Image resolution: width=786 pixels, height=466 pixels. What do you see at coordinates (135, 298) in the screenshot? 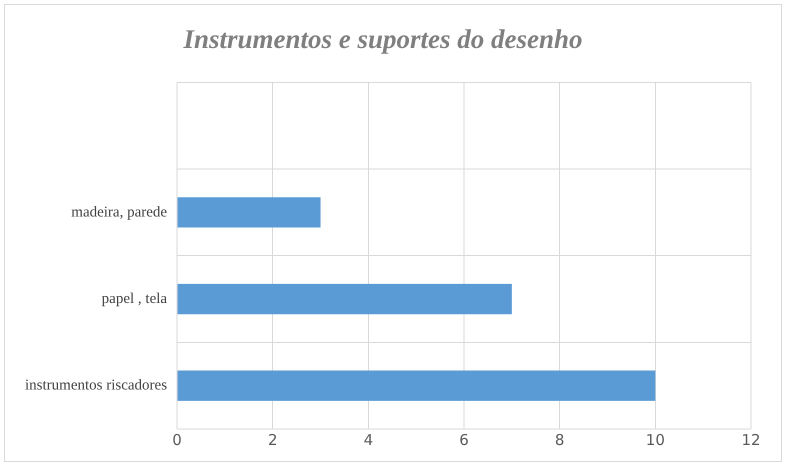
I see `y-tick-label: papel , tela` at bounding box center [135, 298].